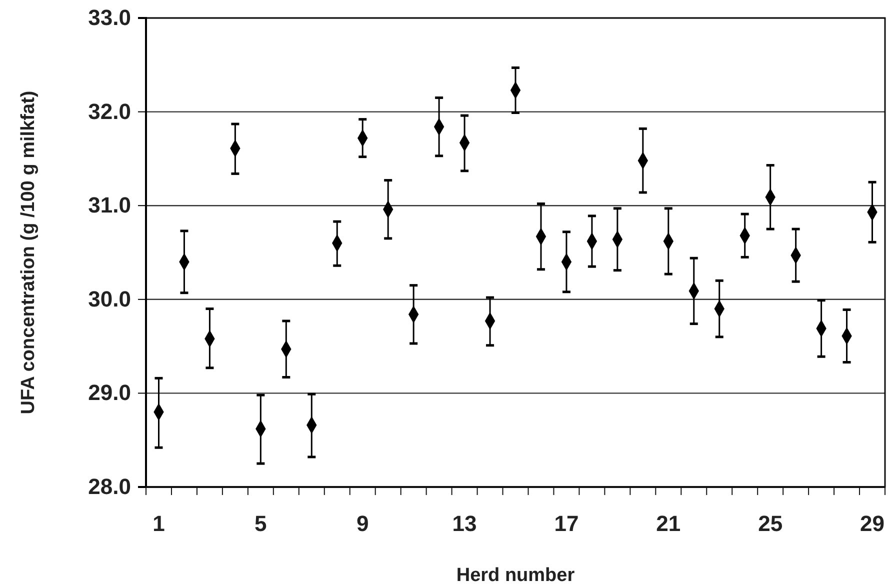  I want to click on y-tick-label: 29.0, so click(109, 393).